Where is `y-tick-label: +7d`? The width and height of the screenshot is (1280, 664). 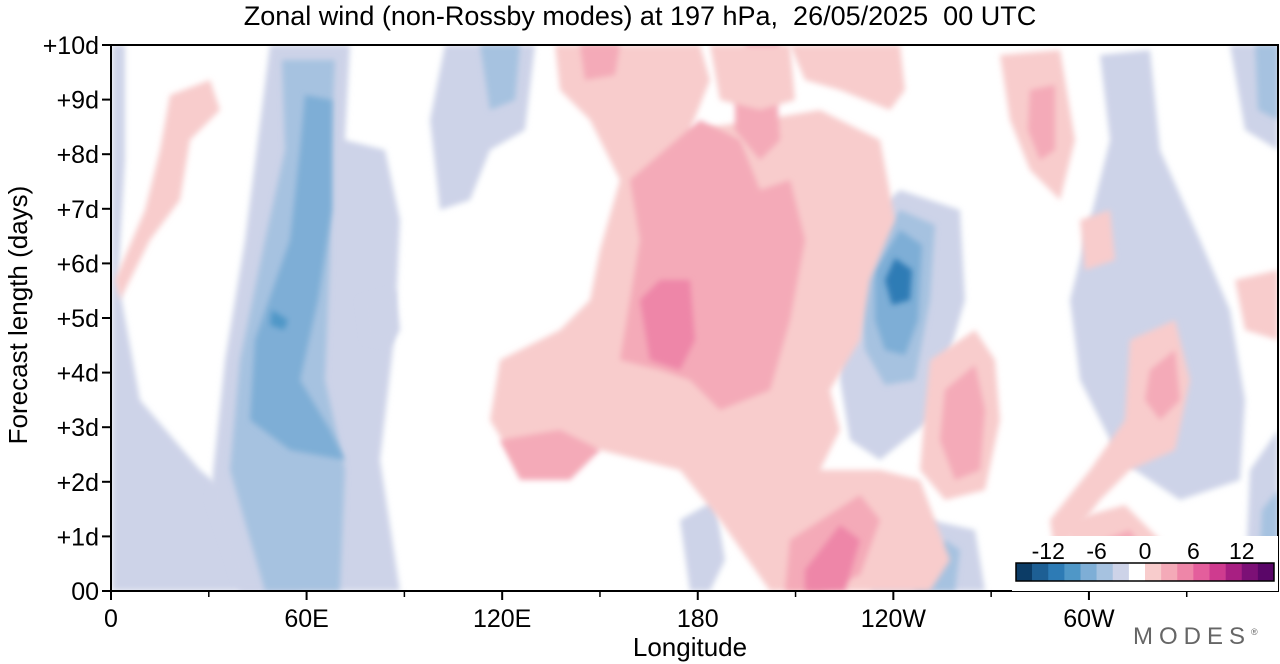 y-tick-label: +7d is located at coordinates (78, 210).